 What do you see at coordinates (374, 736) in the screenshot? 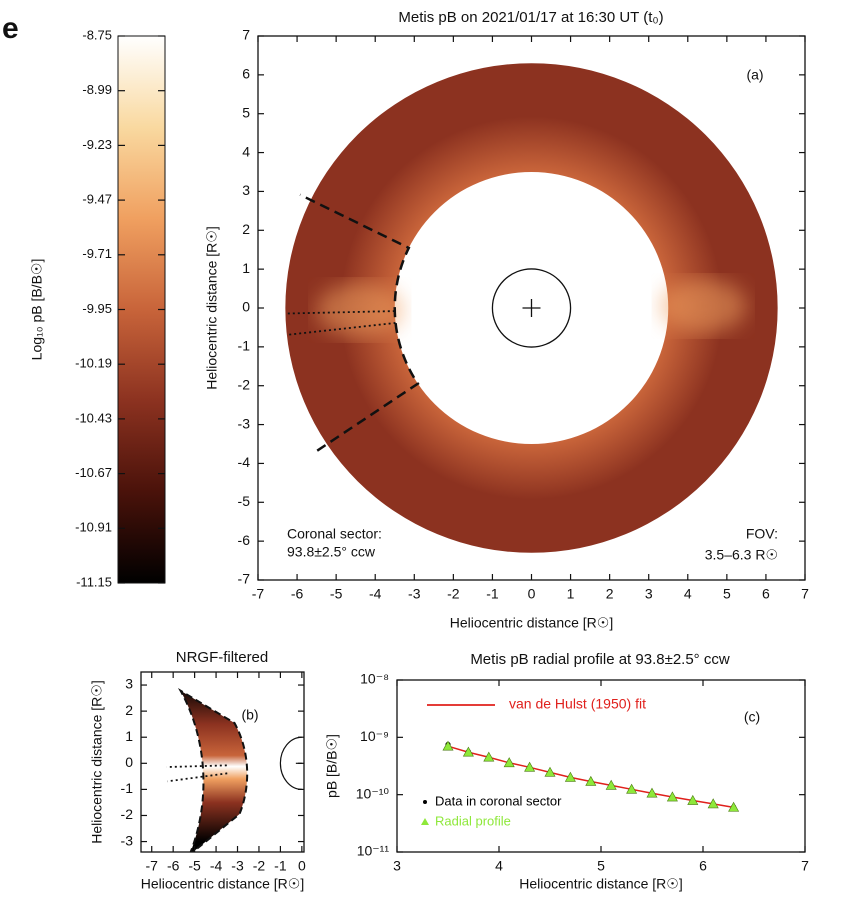
I see `y-tick-label: 10⁻⁹` at bounding box center [374, 736].